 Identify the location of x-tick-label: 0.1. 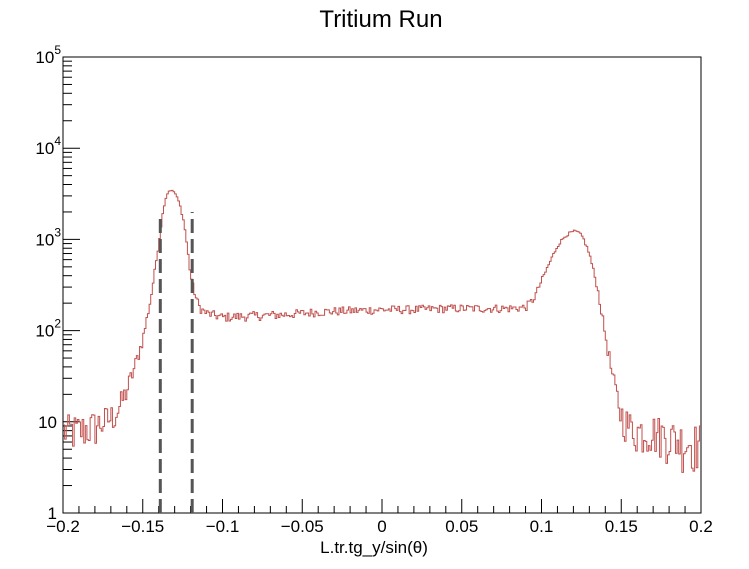
(542, 526).